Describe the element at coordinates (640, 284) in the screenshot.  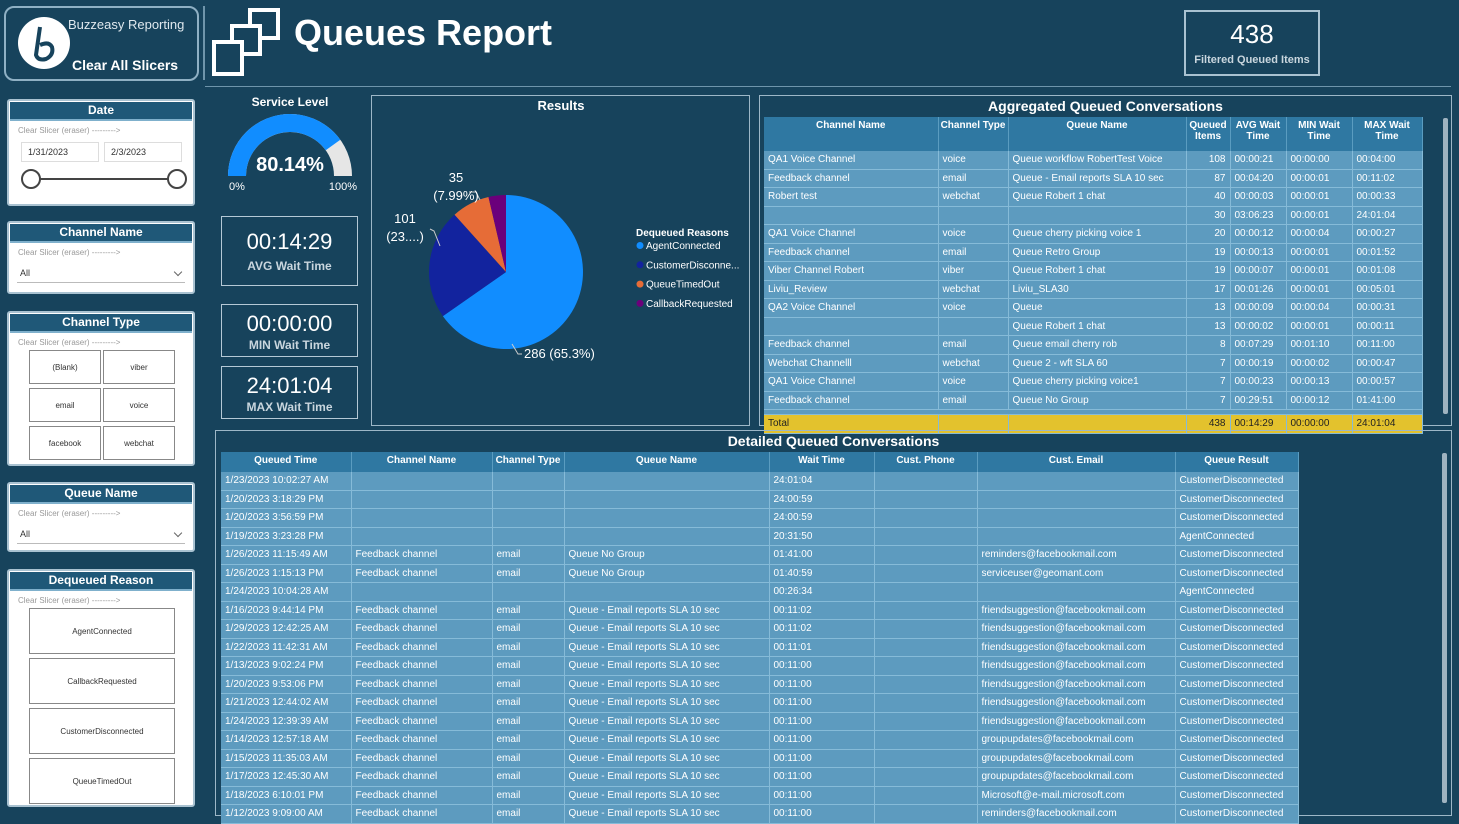
I see `legend-swatch` at that location.